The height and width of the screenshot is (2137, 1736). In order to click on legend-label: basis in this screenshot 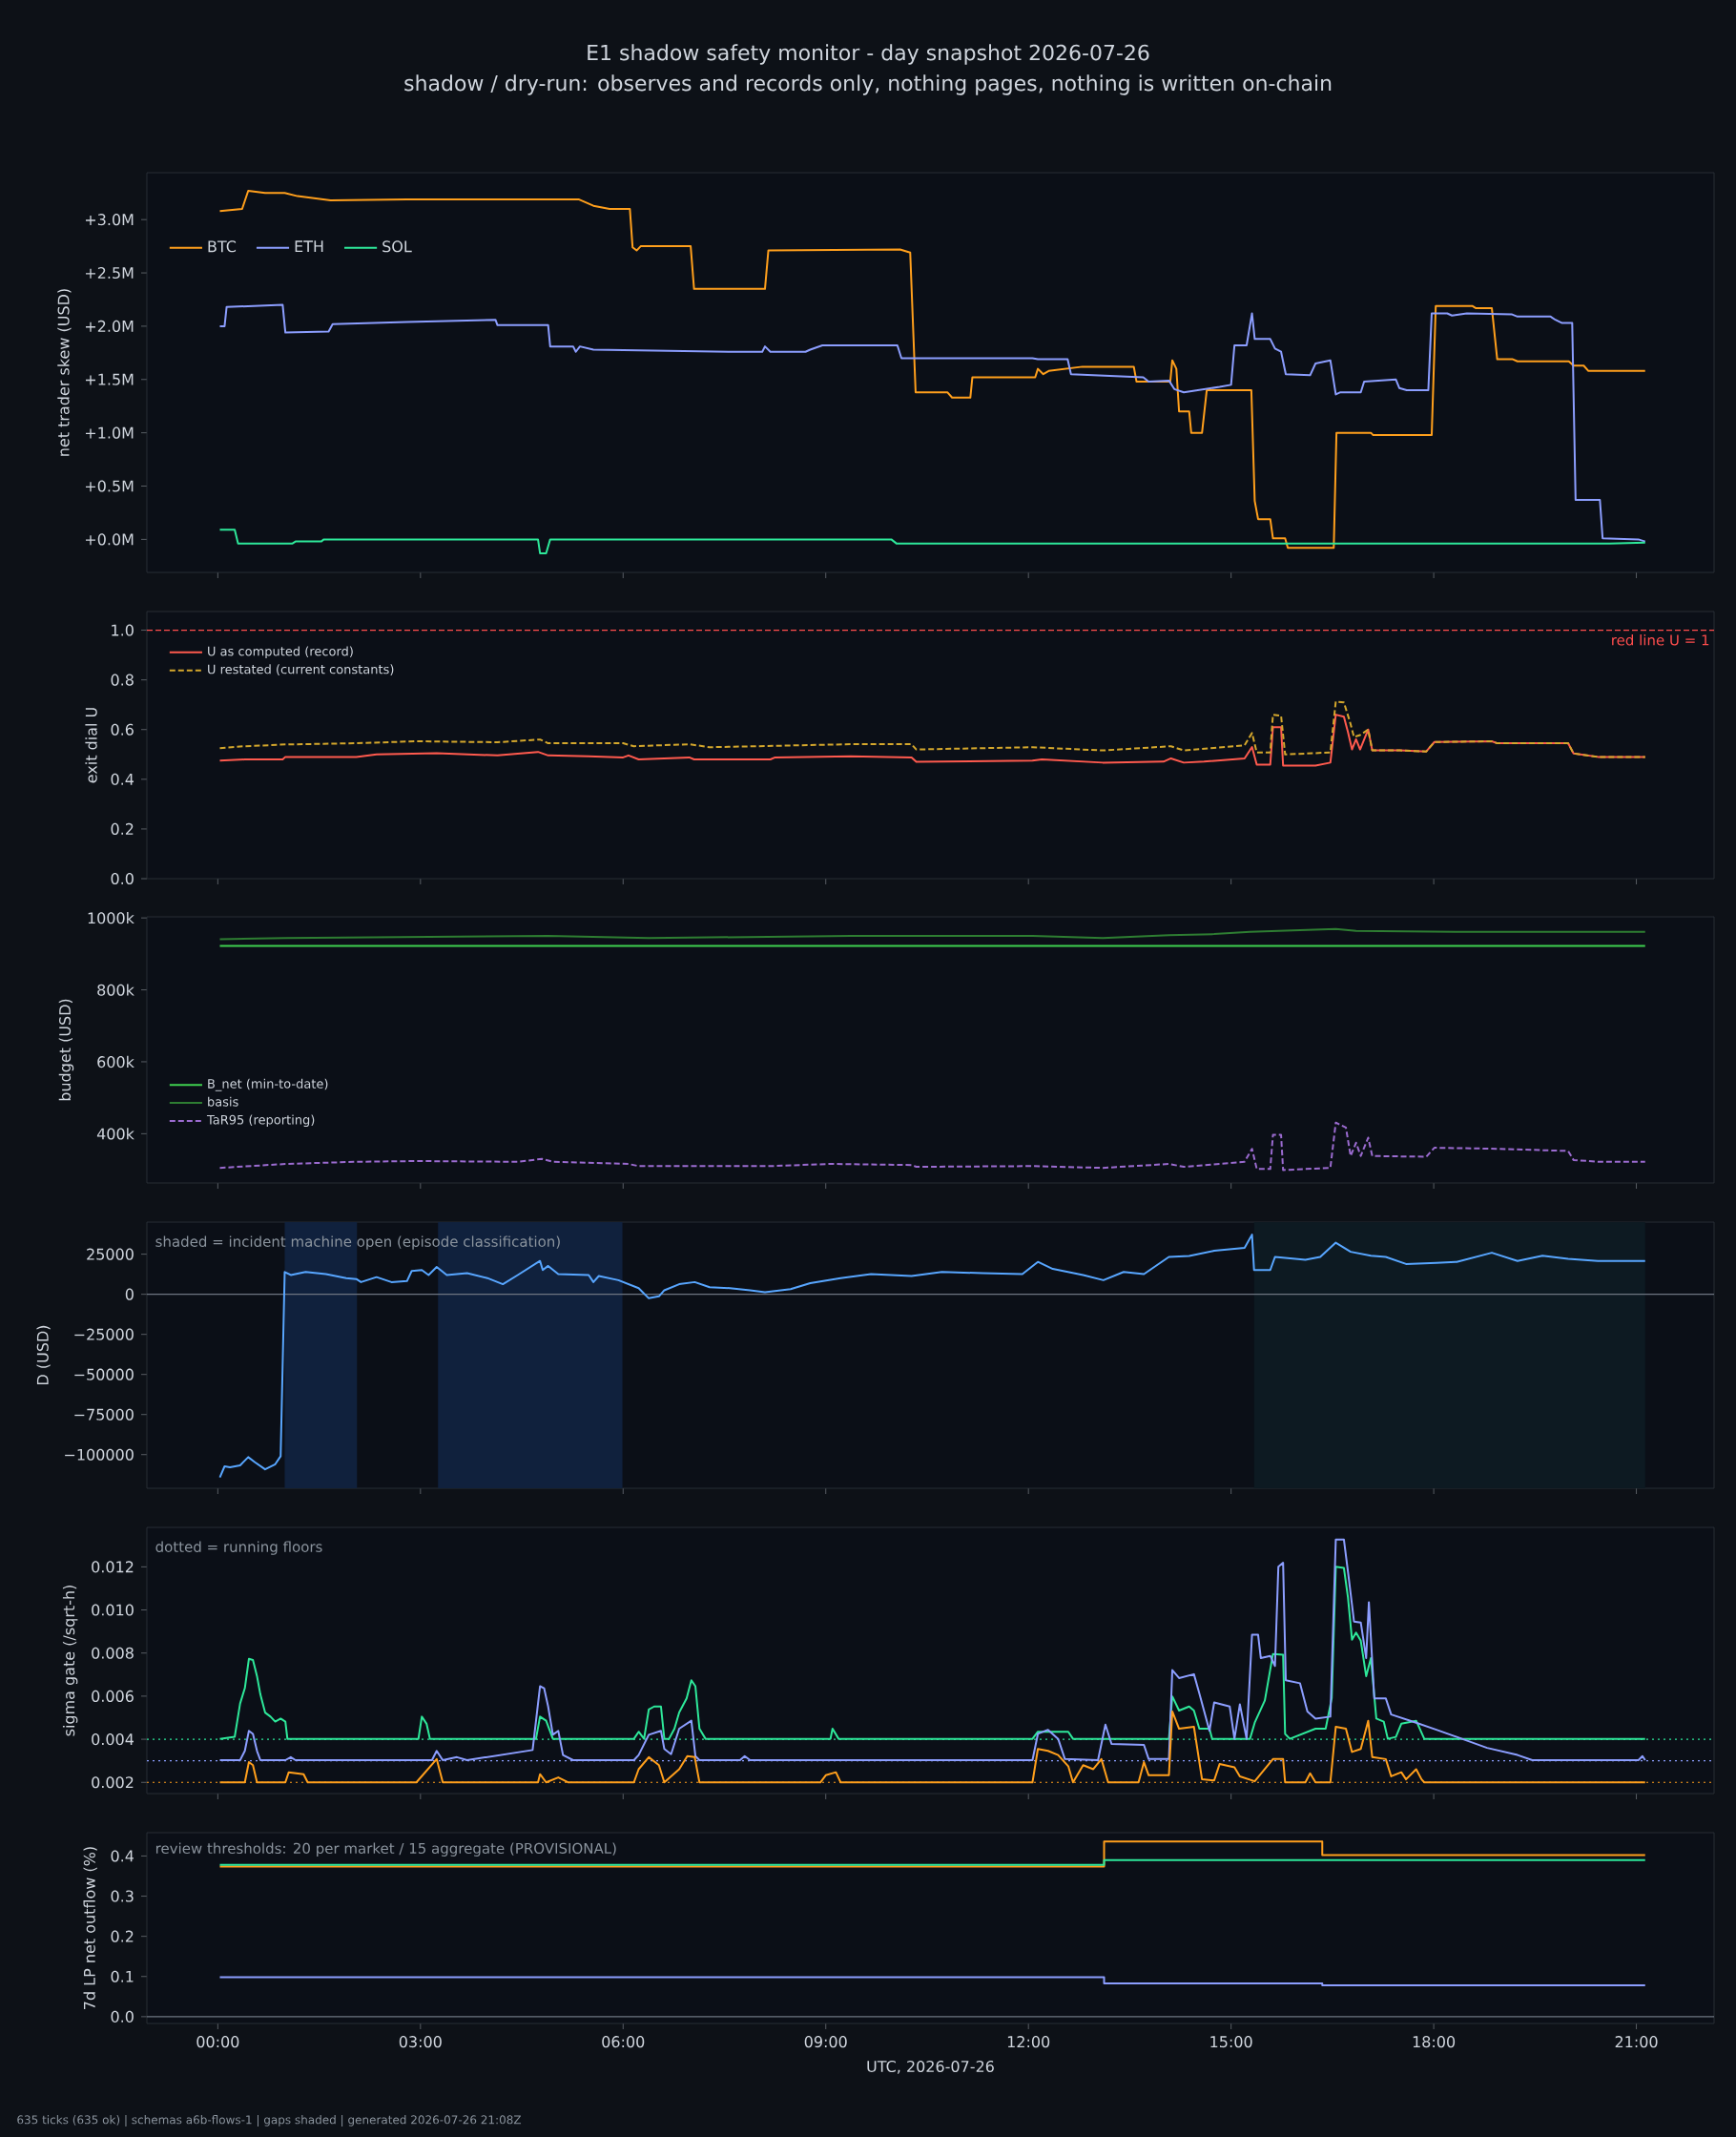, I will do `click(223, 1101)`.